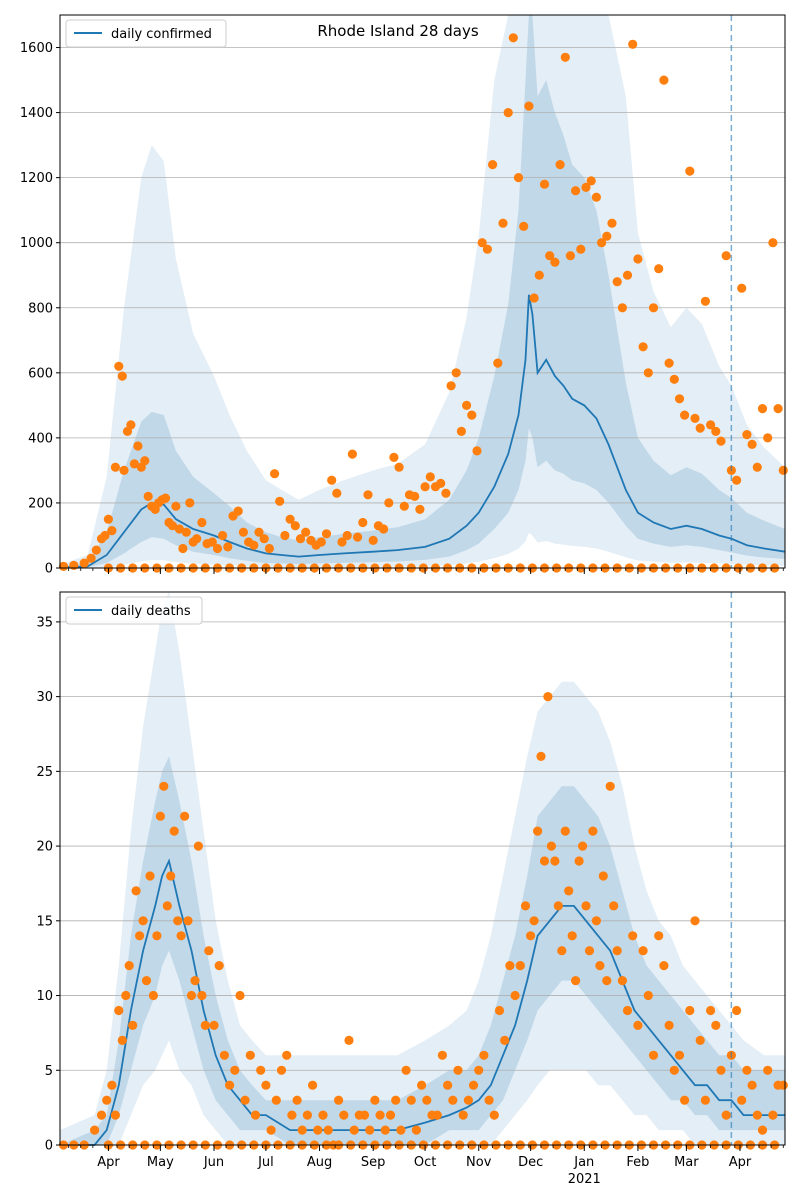 This screenshot has height=1204, width=800. I want to click on y-tick-label: 5, so click(49, 1071).